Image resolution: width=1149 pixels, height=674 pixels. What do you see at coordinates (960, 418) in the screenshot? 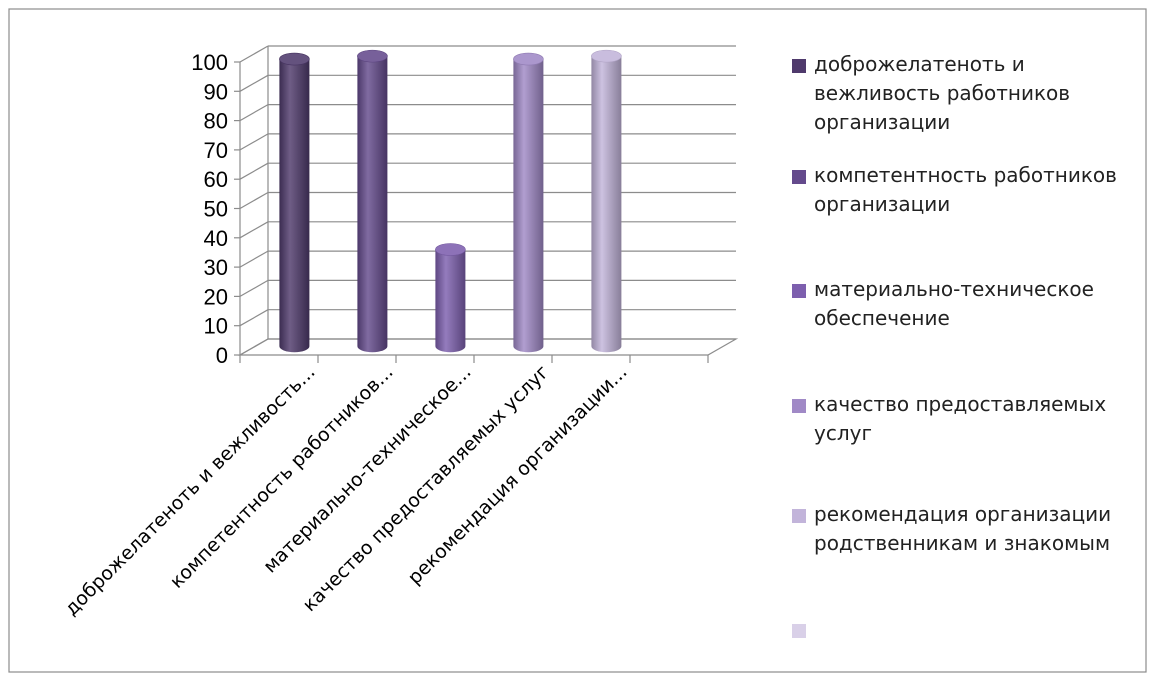
I see `legend-label: качество предоставляемых услуг` at bounding box center [960, 418].